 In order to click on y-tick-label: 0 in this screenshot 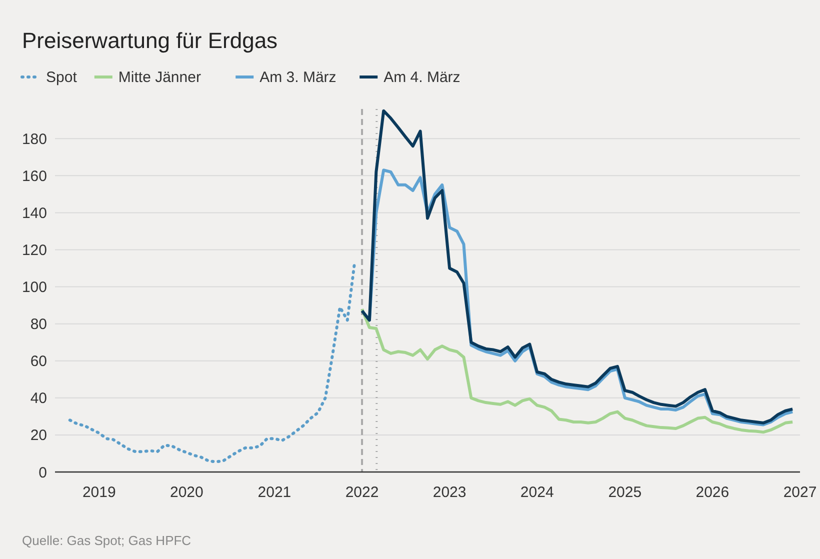, I will do `click(42, 473)`.